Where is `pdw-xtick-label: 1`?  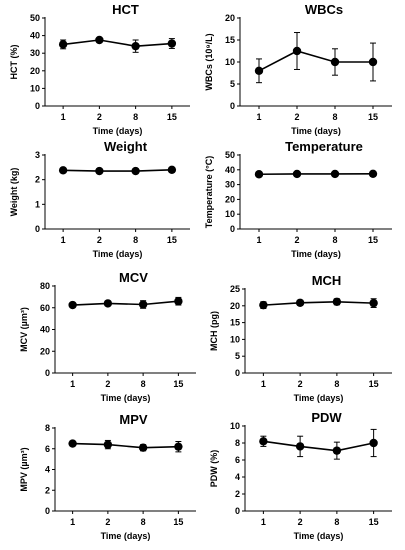 pdw-xtick-label: 1 is located at coordinates (263, 522).